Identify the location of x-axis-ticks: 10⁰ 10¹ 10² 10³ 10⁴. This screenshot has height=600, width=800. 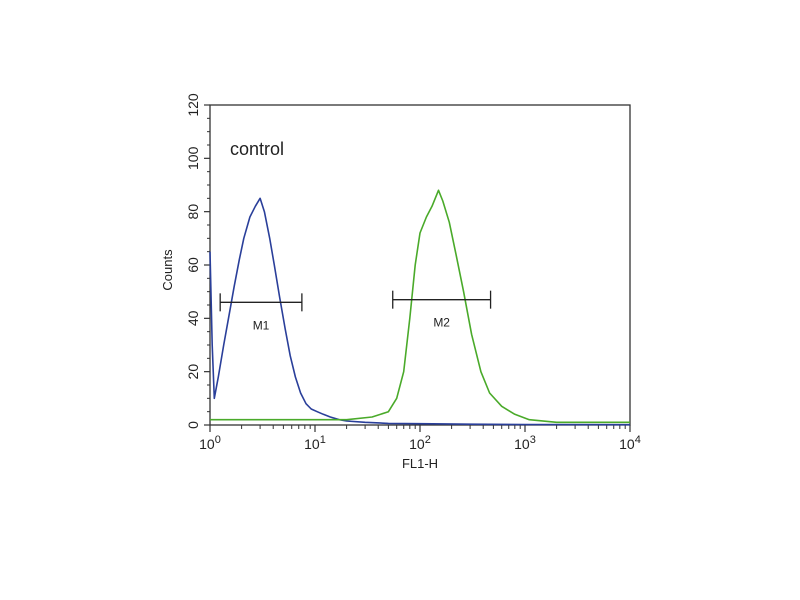
(420, 438).